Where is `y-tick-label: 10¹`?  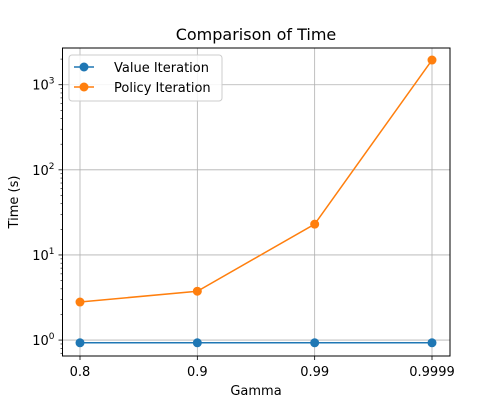 y-tick-label: 10¹ is located at coordinates (43, 255).